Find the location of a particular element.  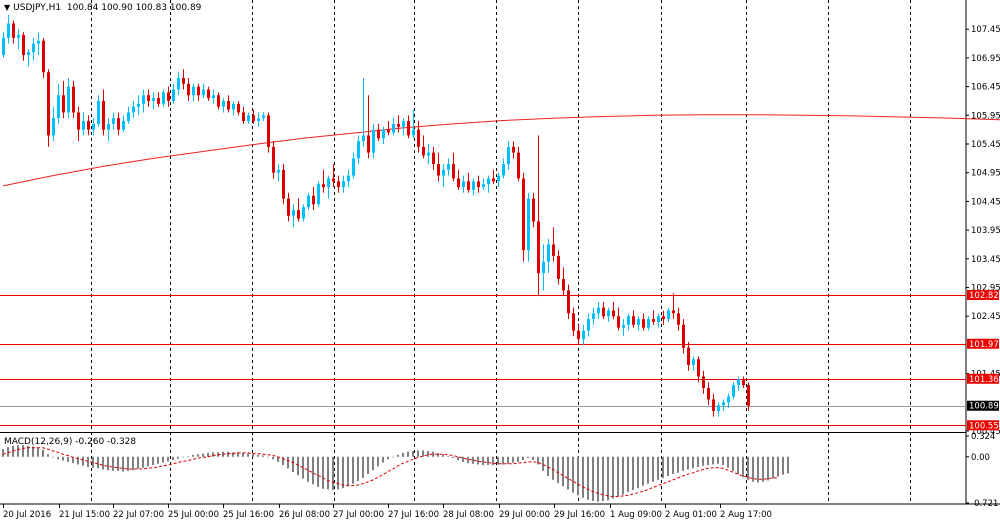

triangle-down-icon: ▼ is located at coordinates (7, 7).